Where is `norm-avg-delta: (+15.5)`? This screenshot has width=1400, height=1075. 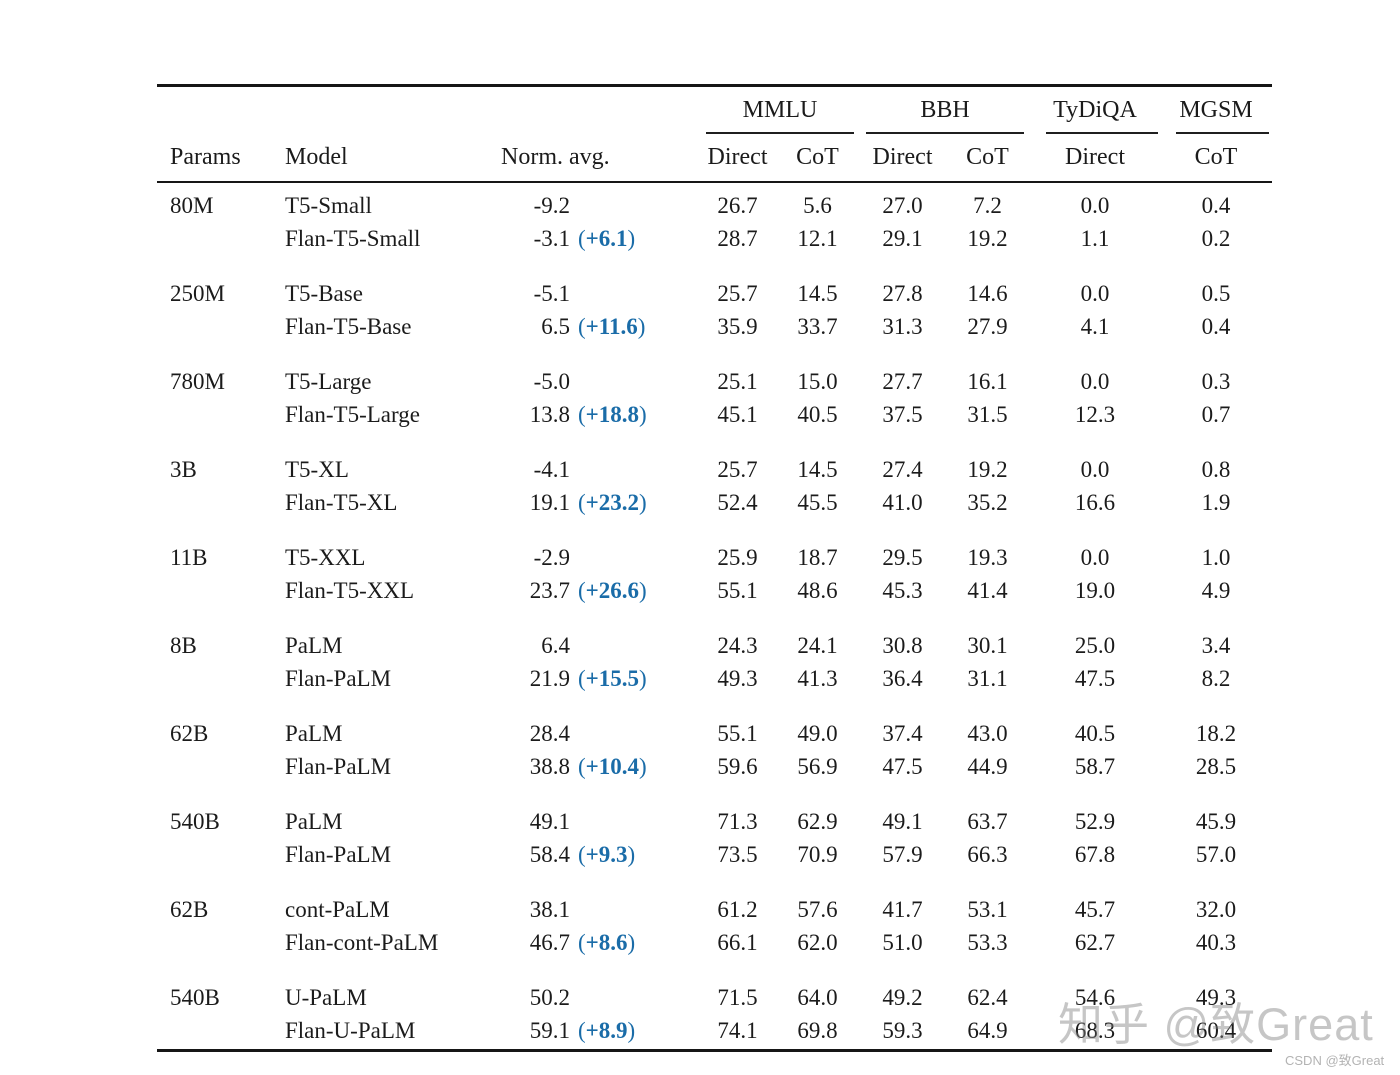
norm-avg-delta: (+15.5) is located at coordinates (612, 678).